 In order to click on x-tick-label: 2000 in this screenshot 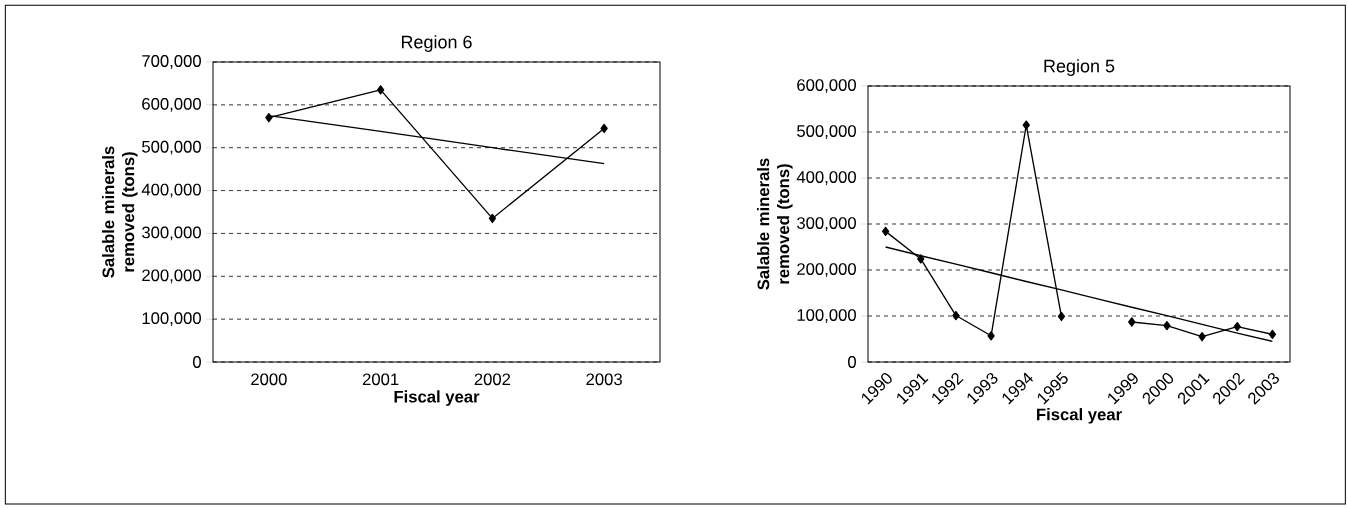, I will do `click(269, 379)`.